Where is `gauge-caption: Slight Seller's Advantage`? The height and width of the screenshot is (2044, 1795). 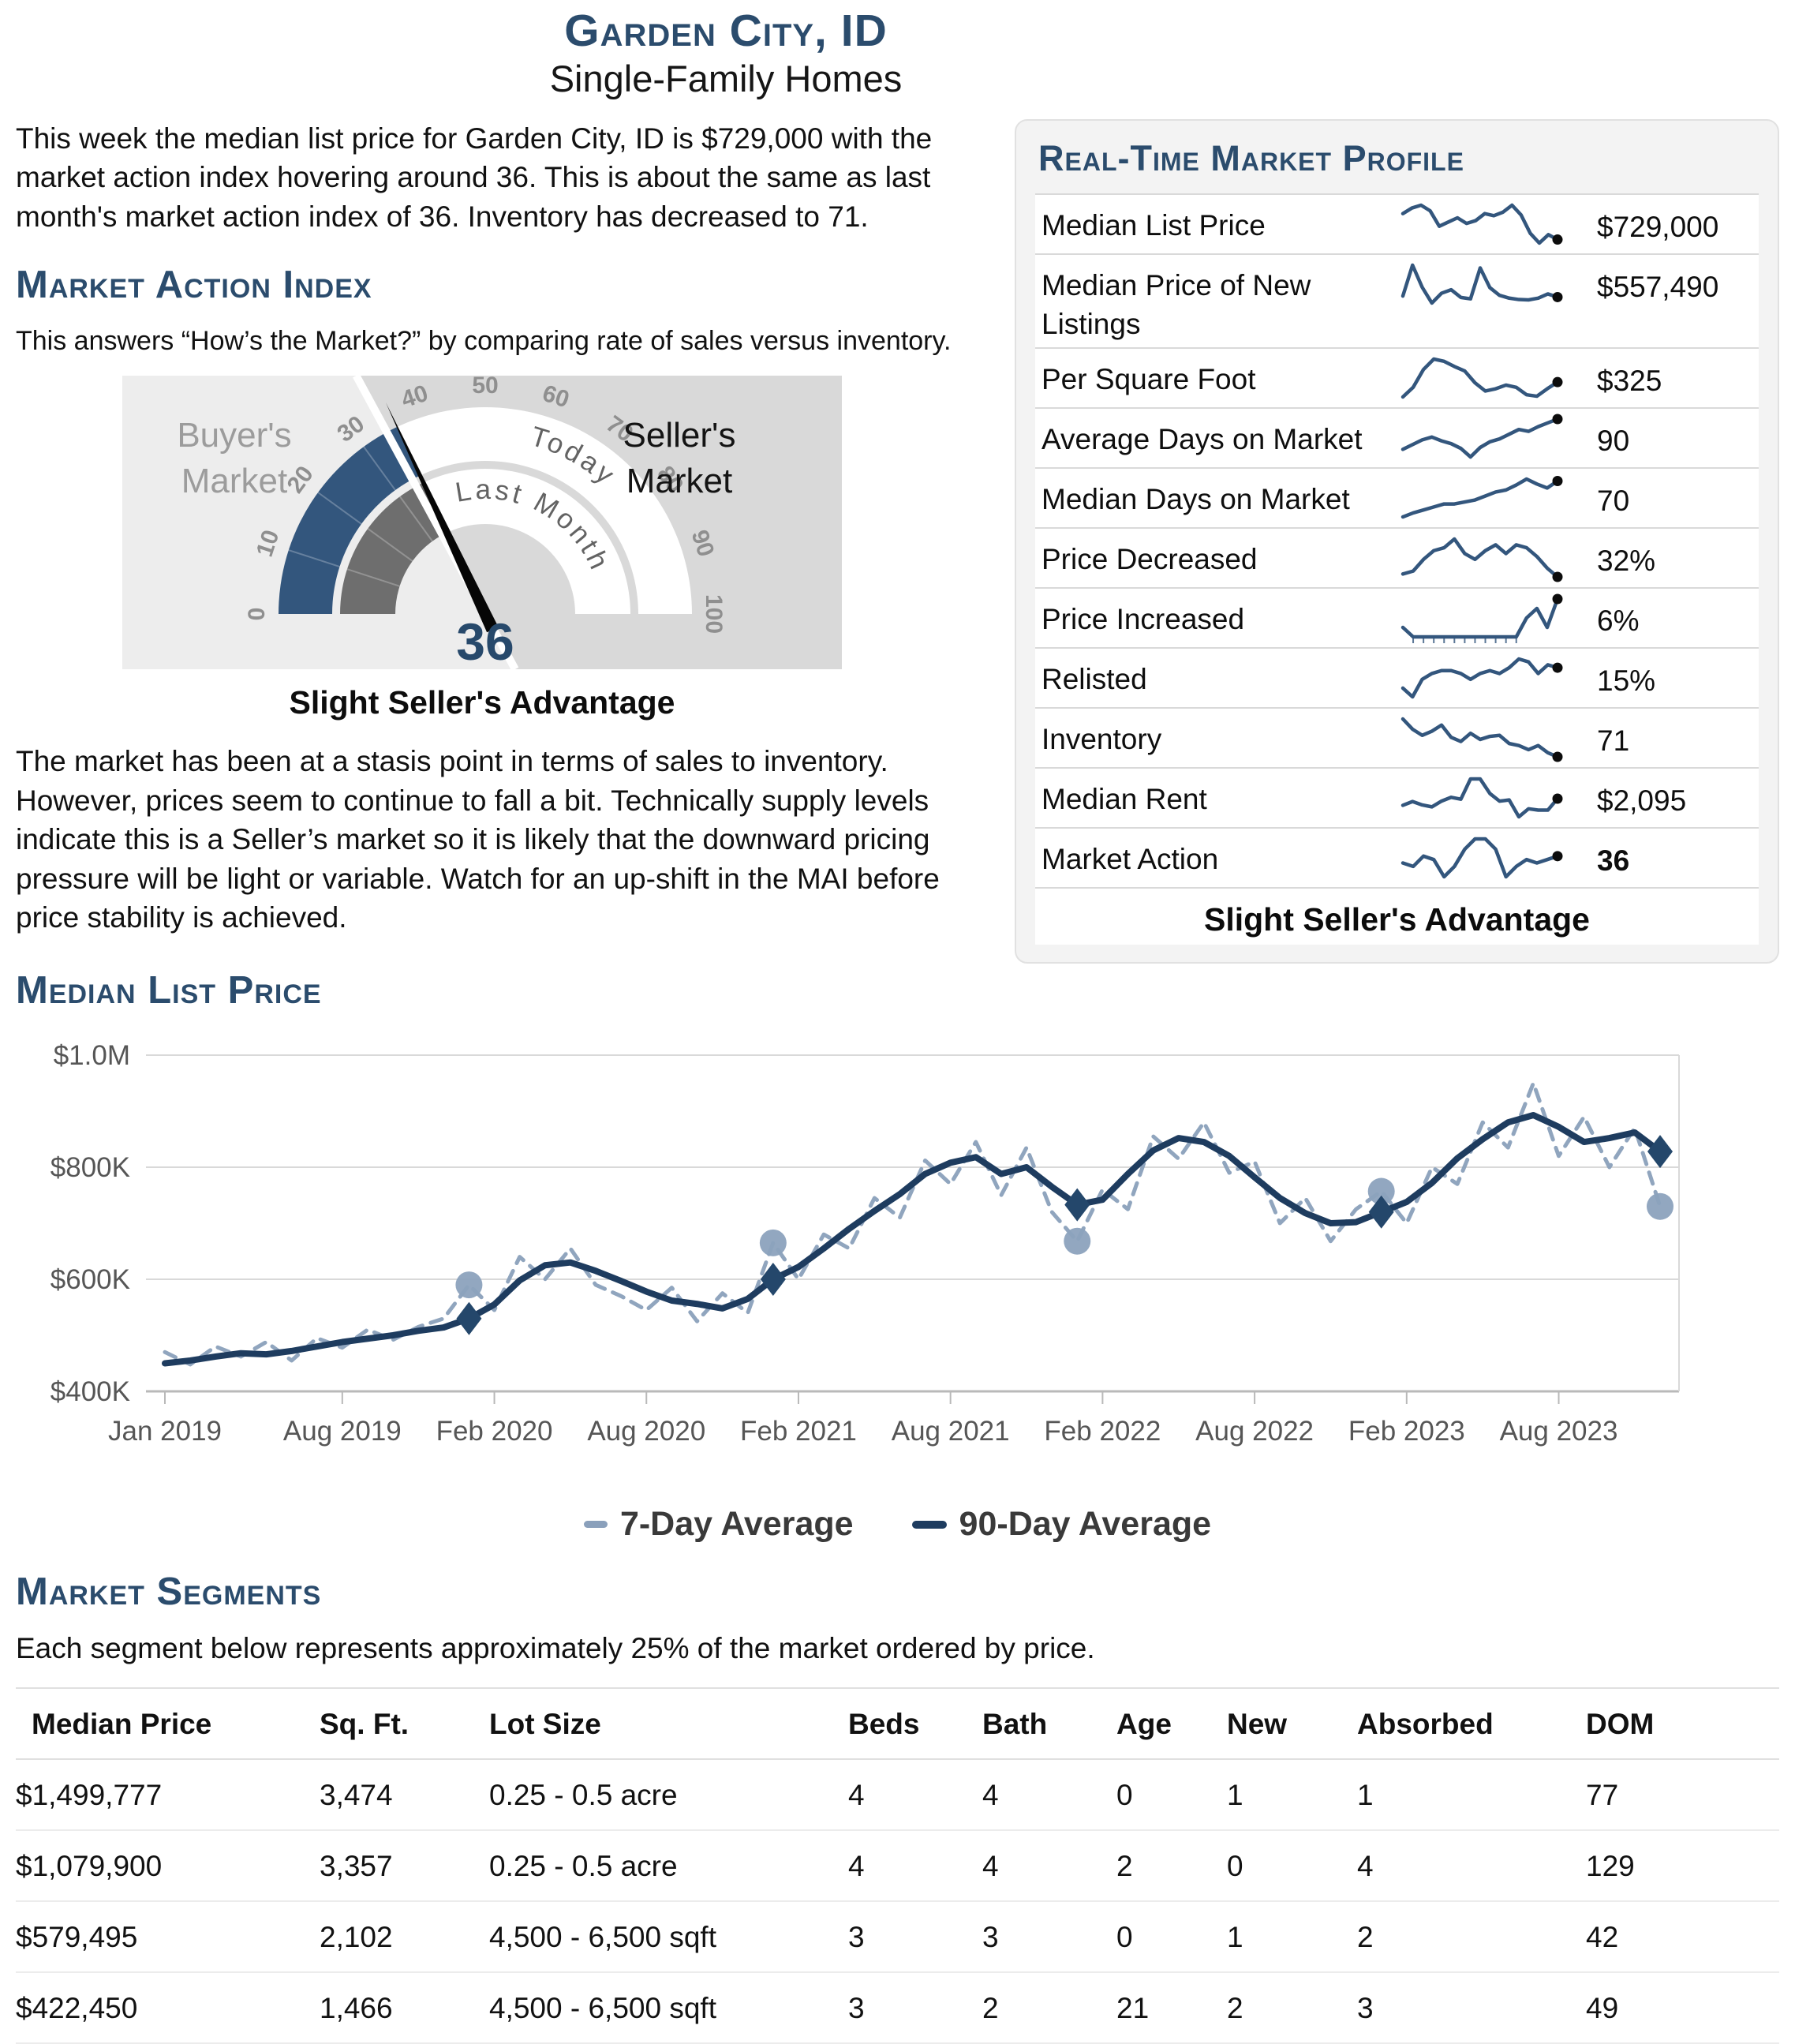
gauge-caption: Slight Seller's Advantage is located at coordinates (482, 702).